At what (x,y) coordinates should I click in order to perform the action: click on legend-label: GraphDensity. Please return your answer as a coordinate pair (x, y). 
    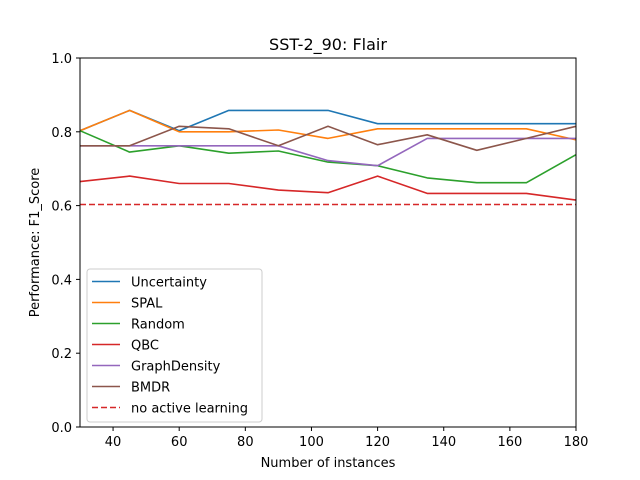
    Looking at the image, I should click on (176, 367).